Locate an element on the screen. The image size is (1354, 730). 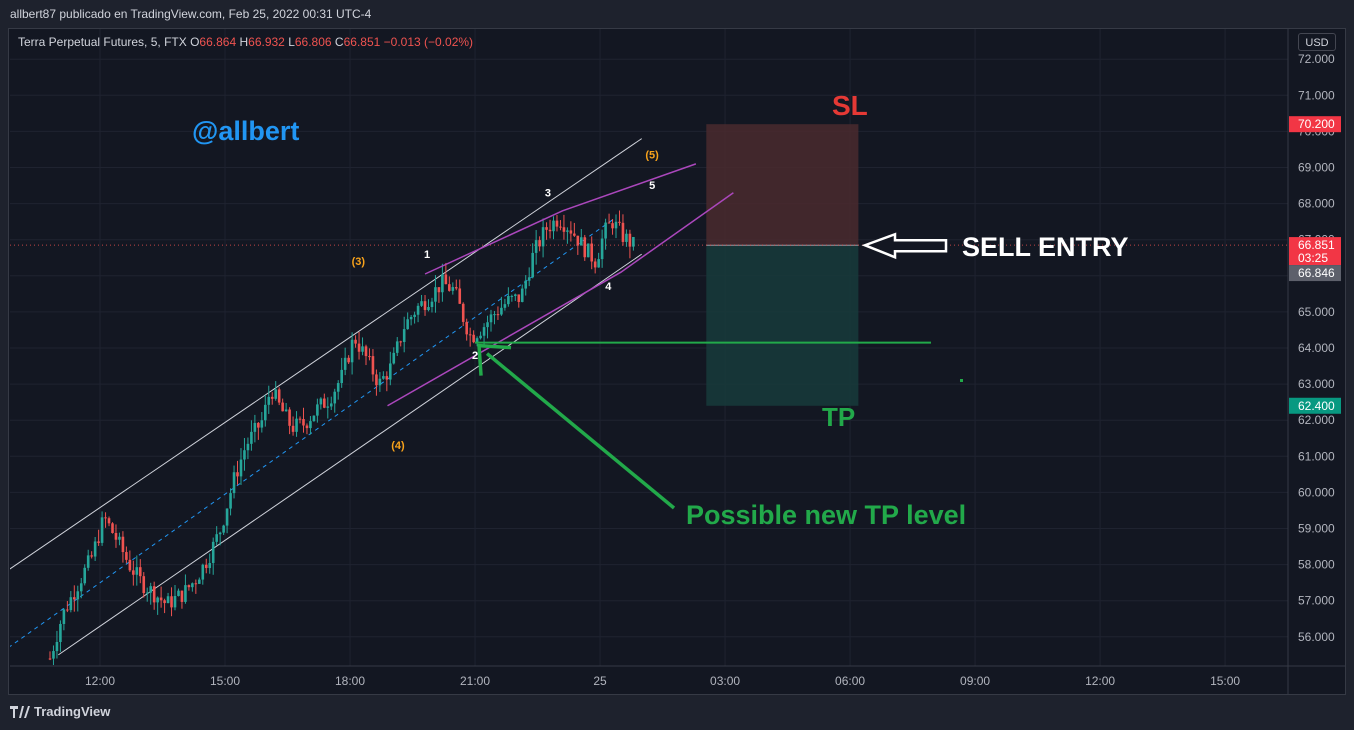
price-tick-label: 61.000 is located at coordinates (1316, 456).